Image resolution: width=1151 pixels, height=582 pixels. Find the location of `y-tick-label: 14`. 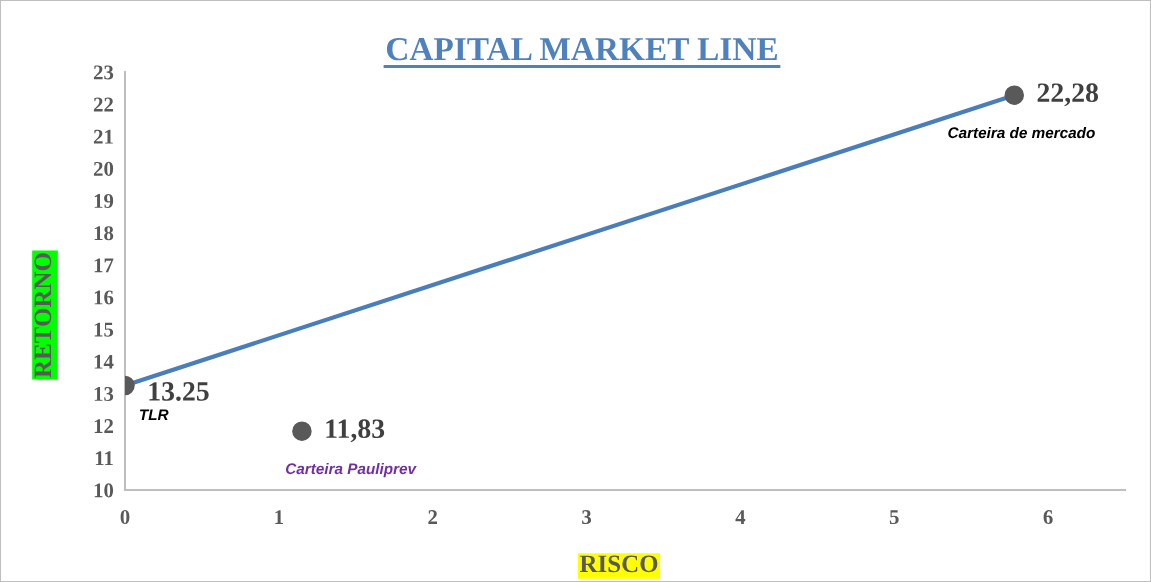

y-tick-label: 14 is located at coordinates (104, 361).